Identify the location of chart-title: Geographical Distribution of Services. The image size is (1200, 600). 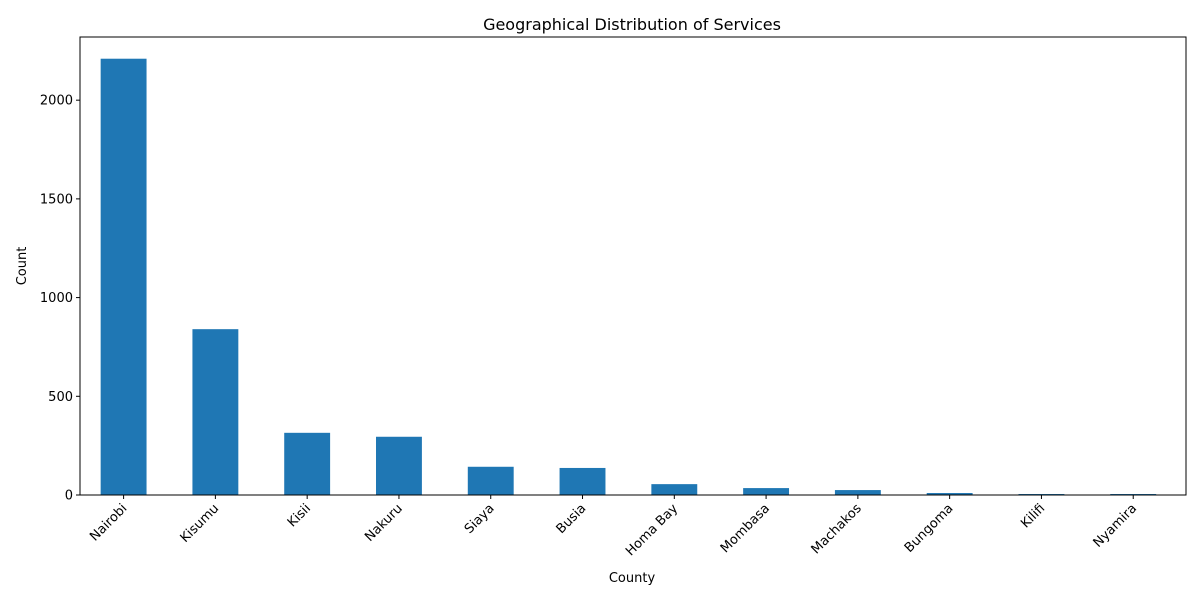
(632, 24).